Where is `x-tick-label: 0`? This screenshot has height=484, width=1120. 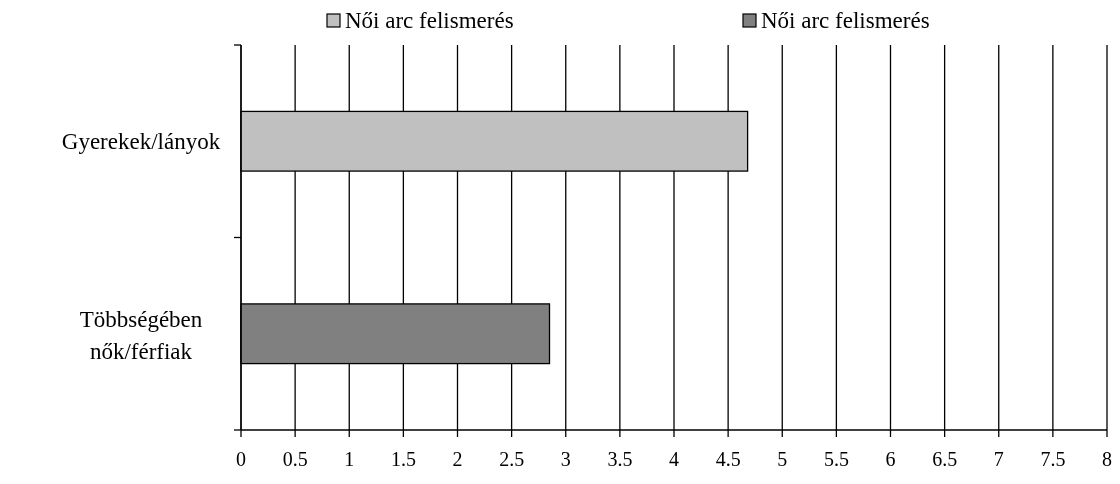 x-tick-label: 0 is located at coordinates (241, 459).